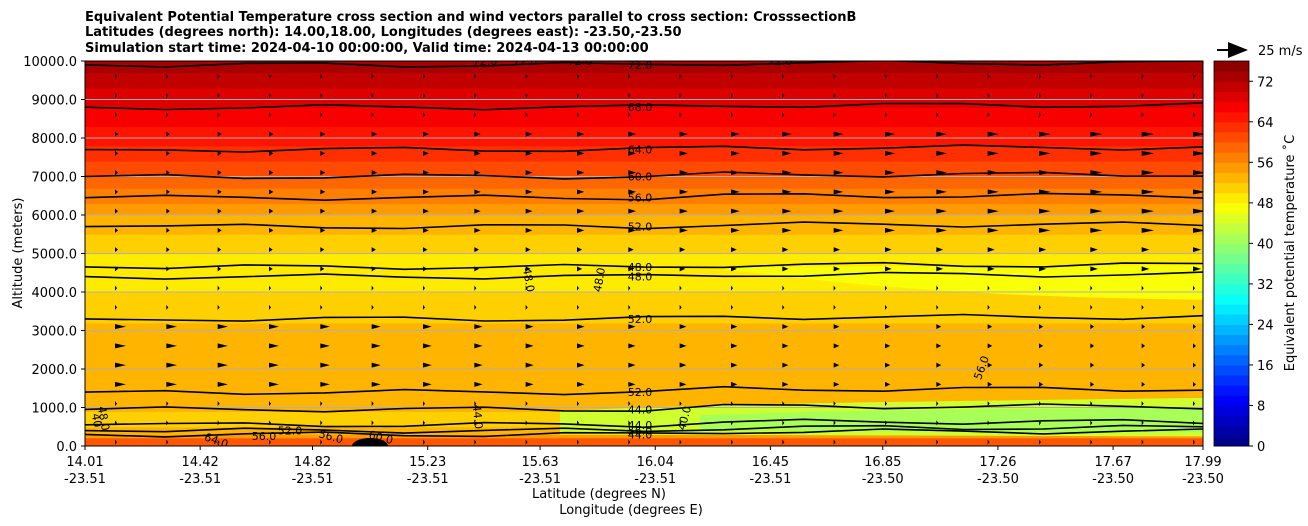 This screenshot has width=1308, height=526. Describe the element at coordinates (631, 510) in the screenshot. I see `x-axis-label-lon: Longitude (degrees E)` at that location.